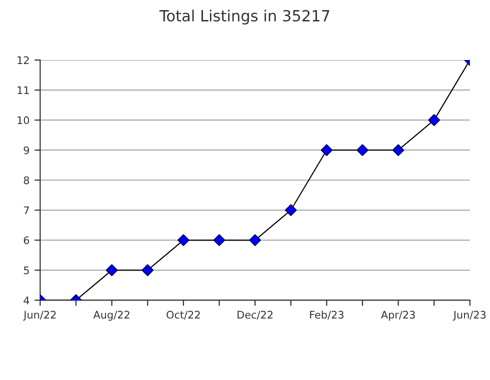 The image size is (490, 380). Describe the element at coordinates (244, 17) in the screenshot. I see `chart-title: Total Listings in 35217` at that location.